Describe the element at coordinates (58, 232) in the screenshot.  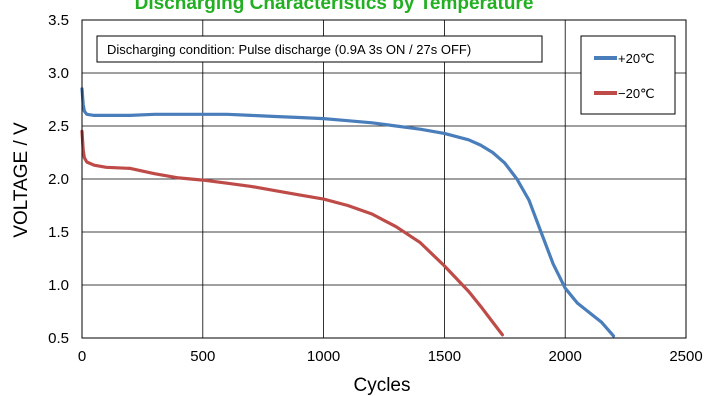
I see `y-tick-label: 1.5` at that location.